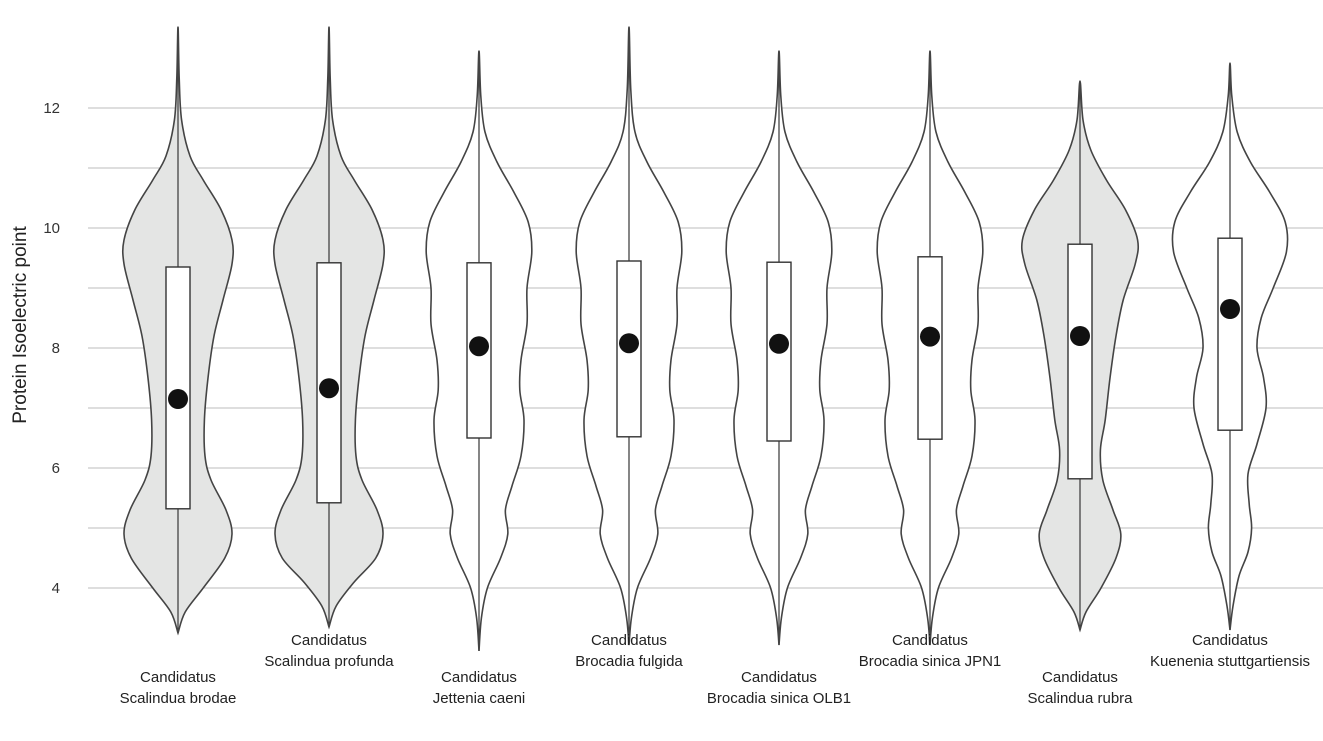 The width and height of the screenshot is (1323, 741). I want to click on y-axis-ticks: 4 6 8 10 12, so click(51, 348).